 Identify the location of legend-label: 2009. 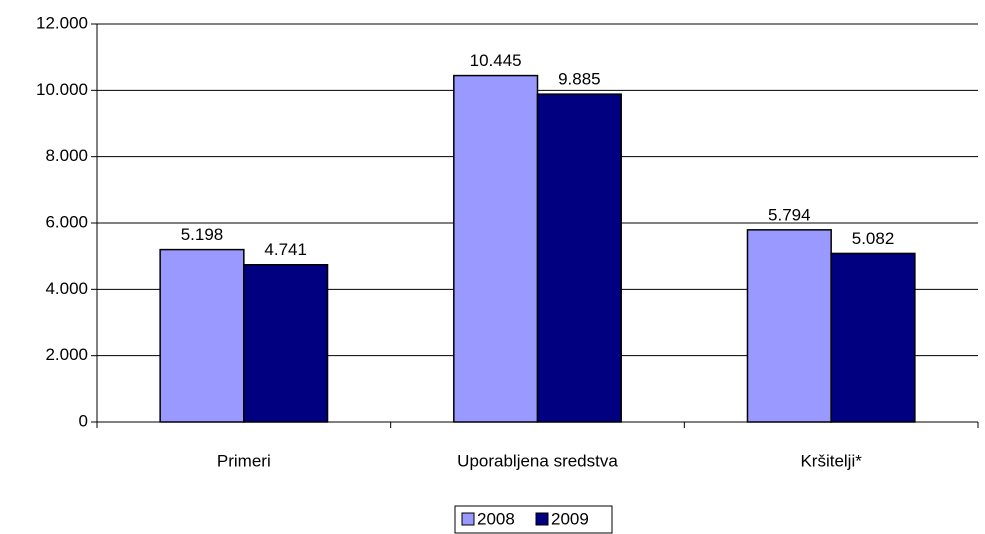
(570, 518).